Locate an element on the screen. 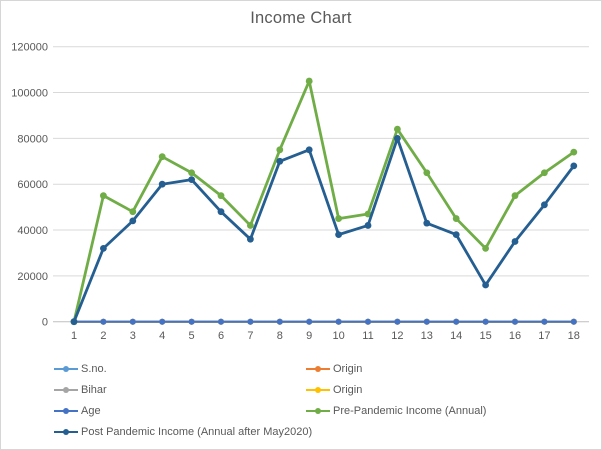  legend-label: Pre-Pandemic Income (Annual) is located at coordinates (410, 410).